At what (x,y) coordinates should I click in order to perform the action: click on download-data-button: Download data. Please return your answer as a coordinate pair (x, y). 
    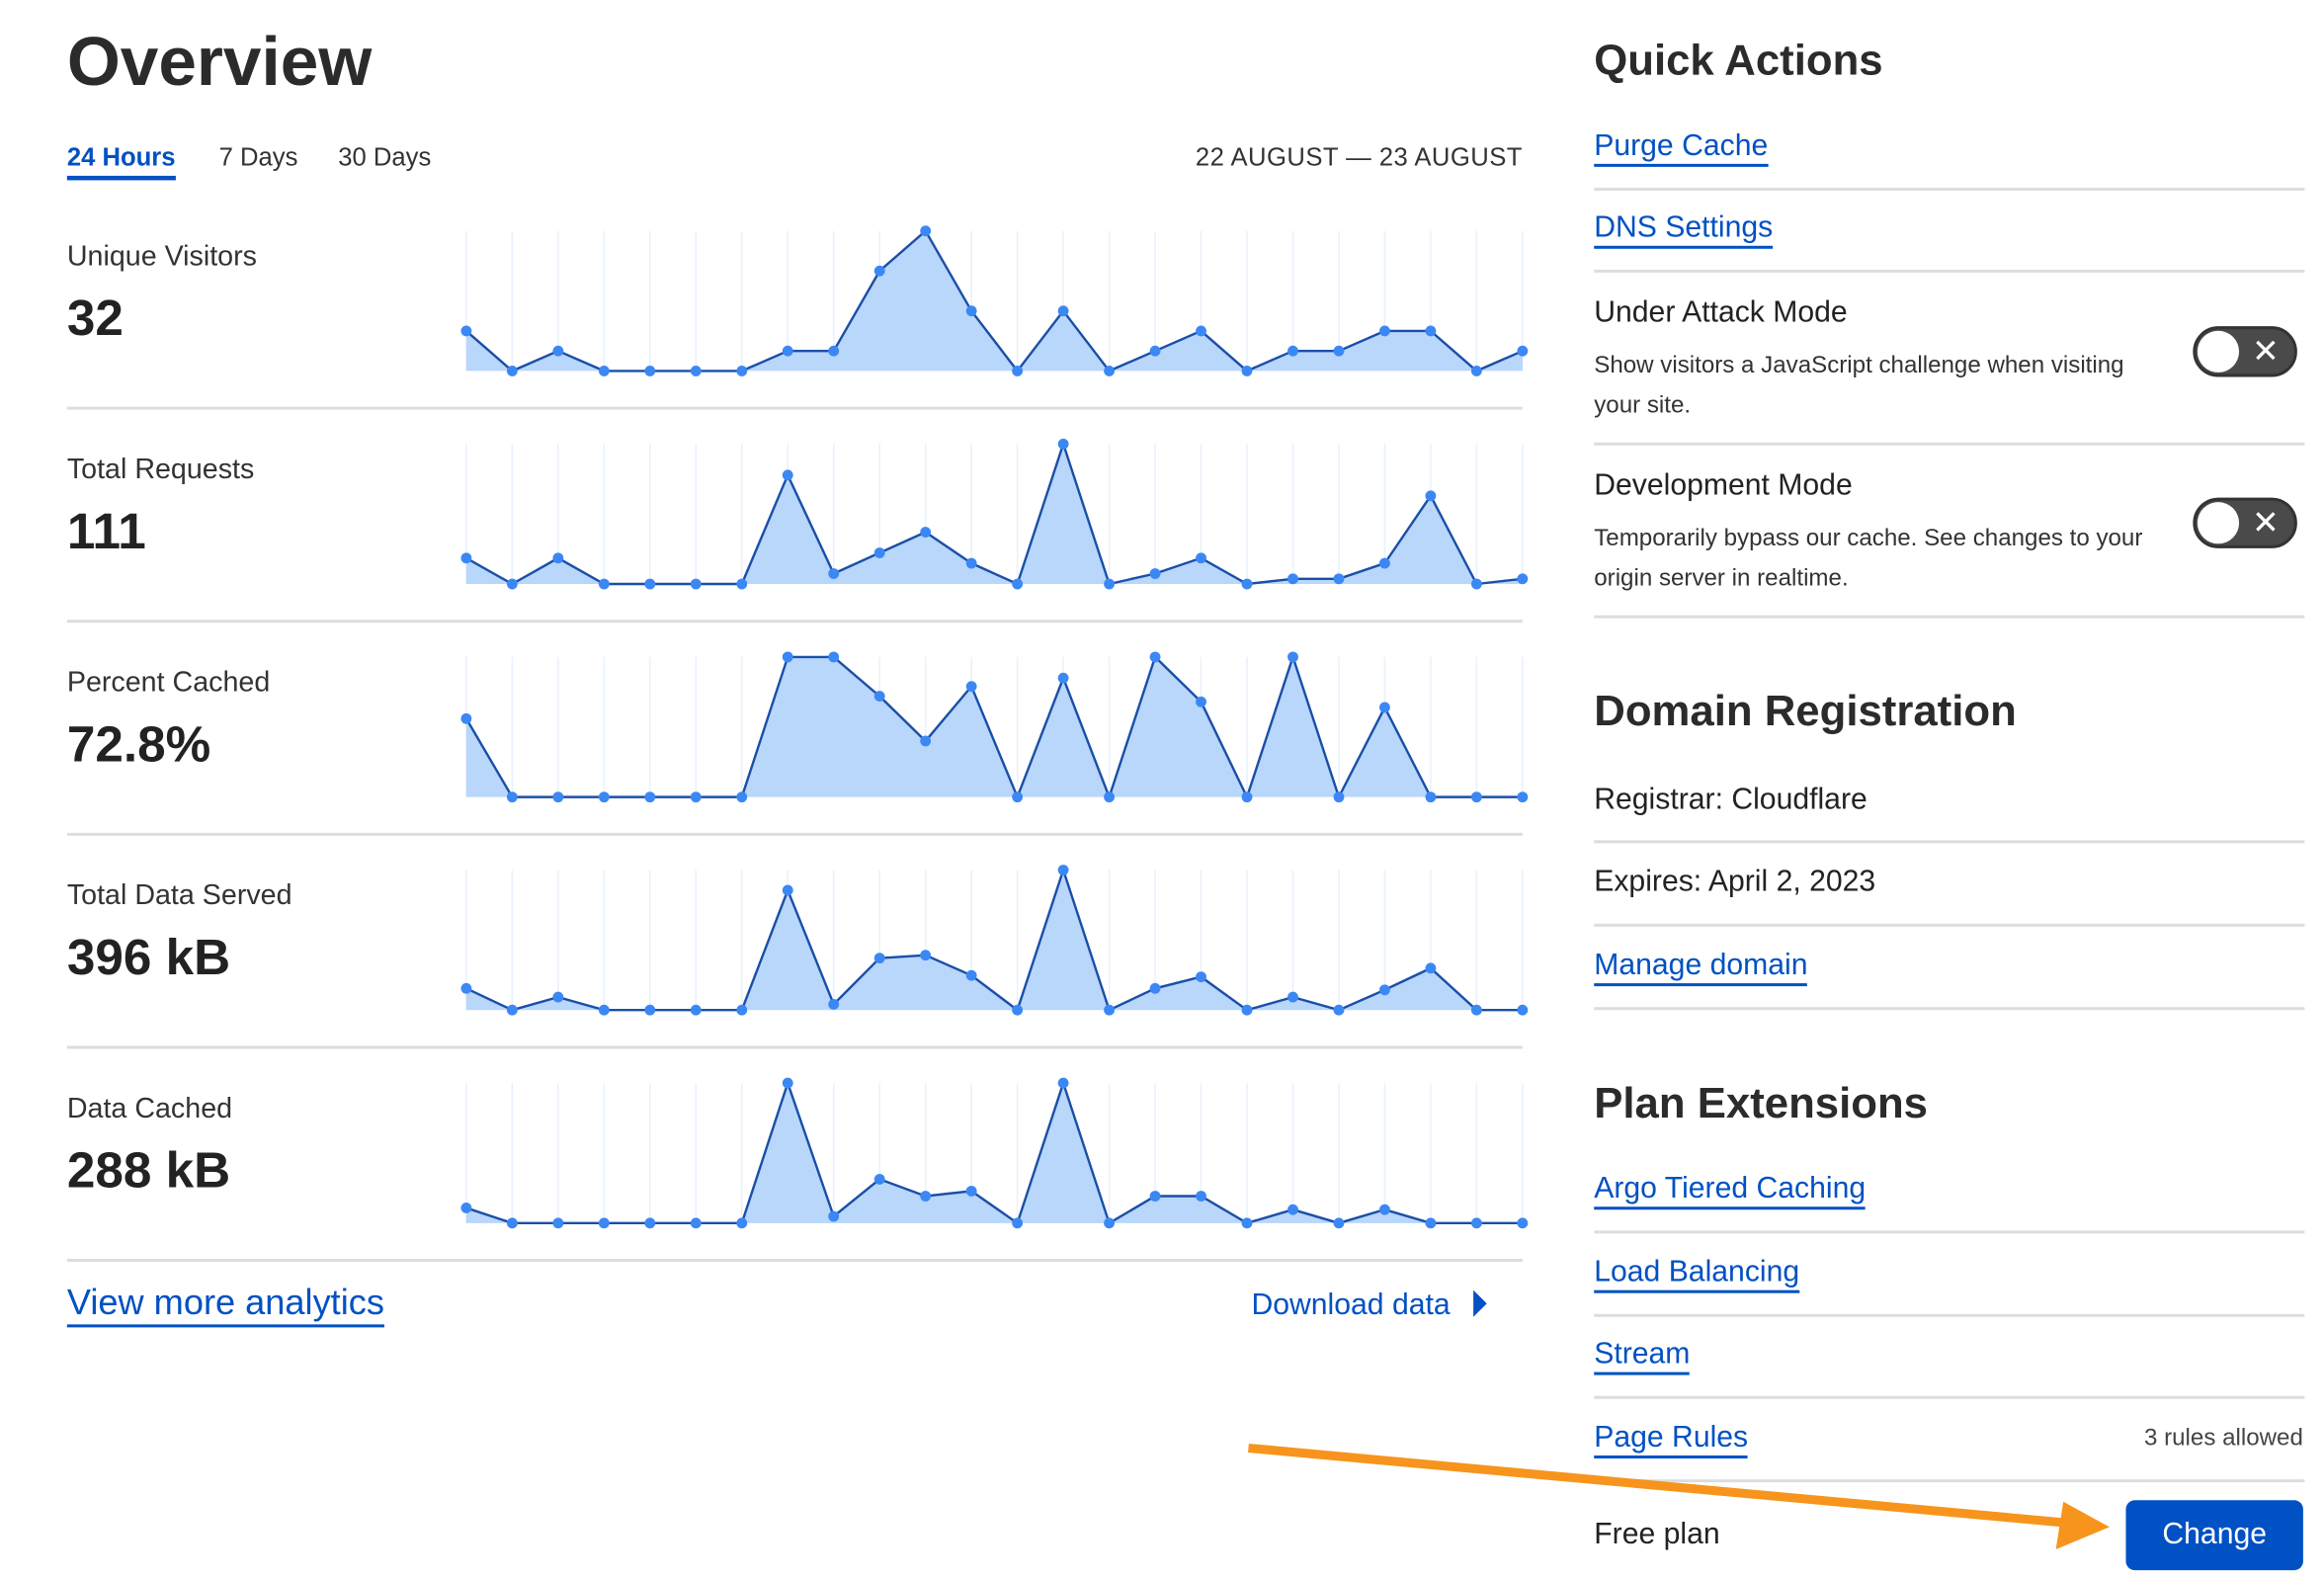
    Looking at the image, I should click on (1369, 1305).